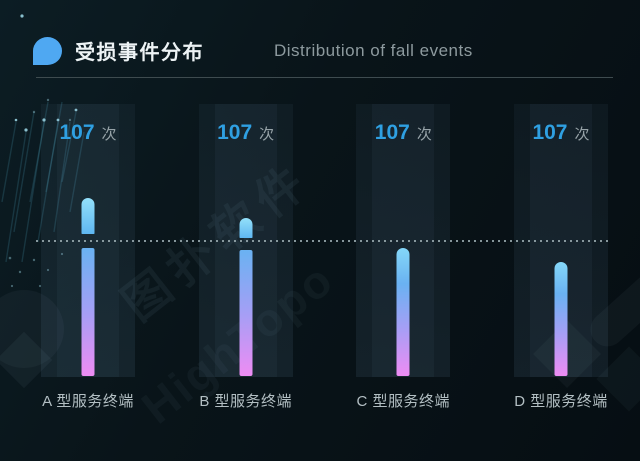  I want to click on category-label: D 型服务终端, so click(561, 401).